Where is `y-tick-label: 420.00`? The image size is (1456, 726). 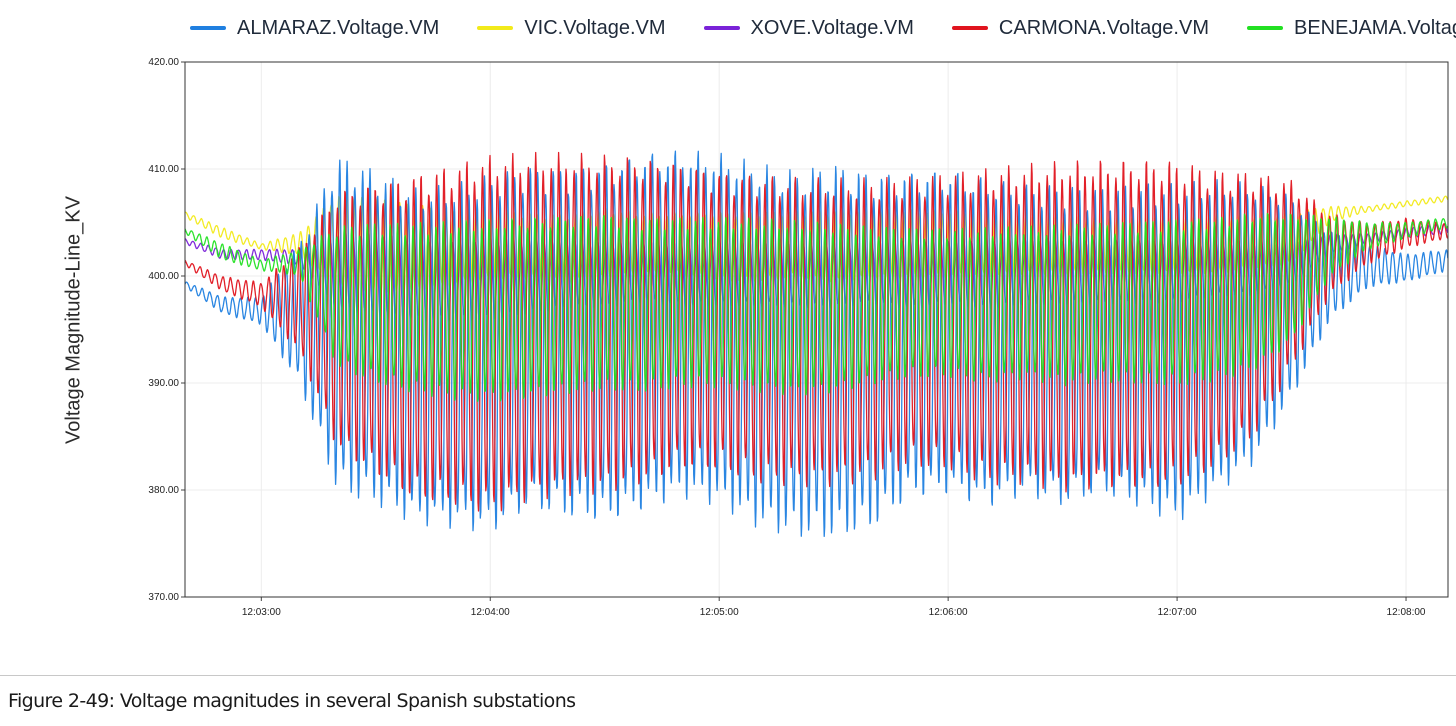
y-tick-label: 420.00 is located at coordinates (163, 62).